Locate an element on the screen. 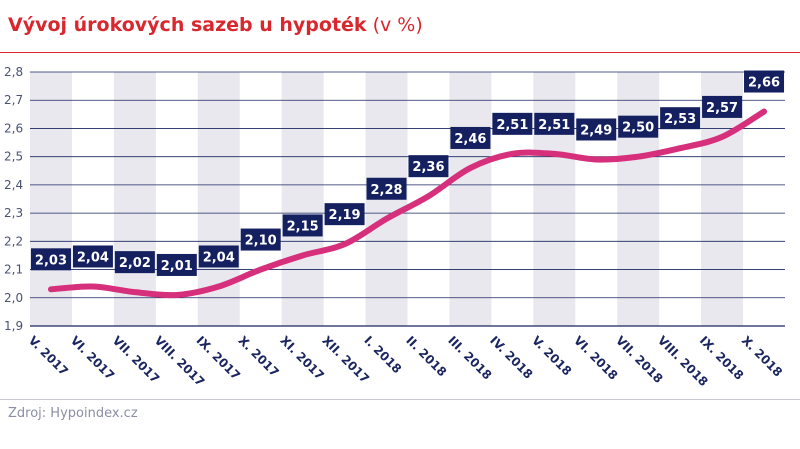  data-label: 2,66 is located at coordinates (764, 81).